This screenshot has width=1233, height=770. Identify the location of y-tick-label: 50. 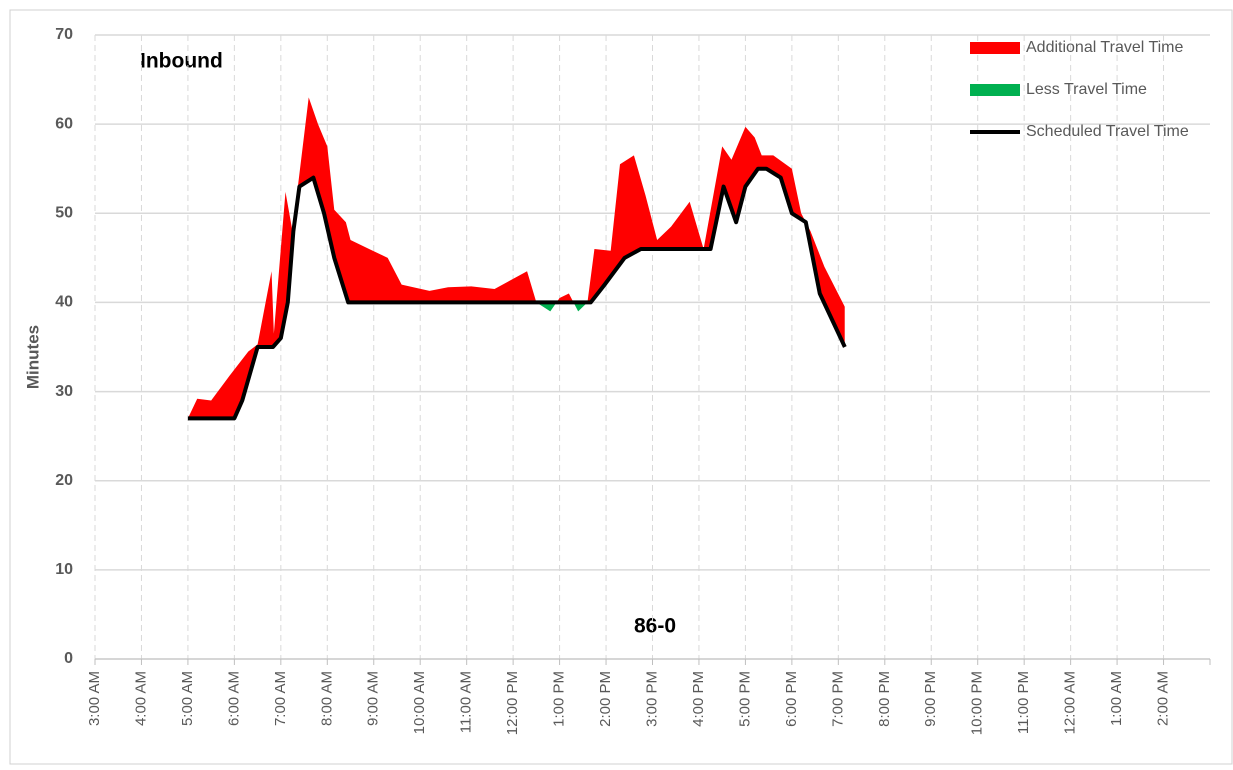
(64, 213).